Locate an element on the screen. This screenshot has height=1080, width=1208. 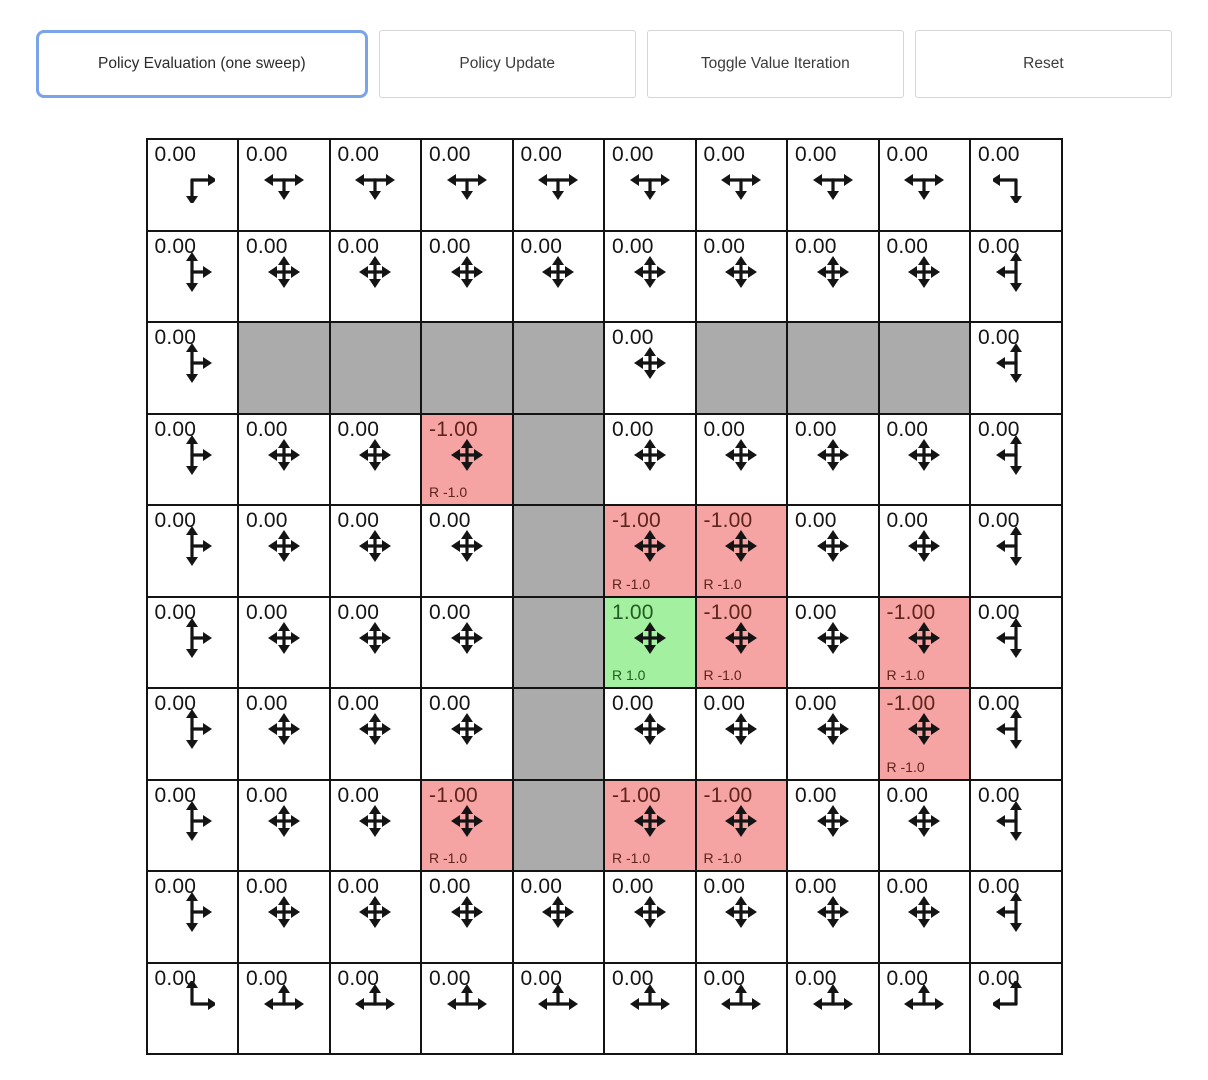
grid-cell-r5-c7: 0.00 is located at coordinates (833, 642).